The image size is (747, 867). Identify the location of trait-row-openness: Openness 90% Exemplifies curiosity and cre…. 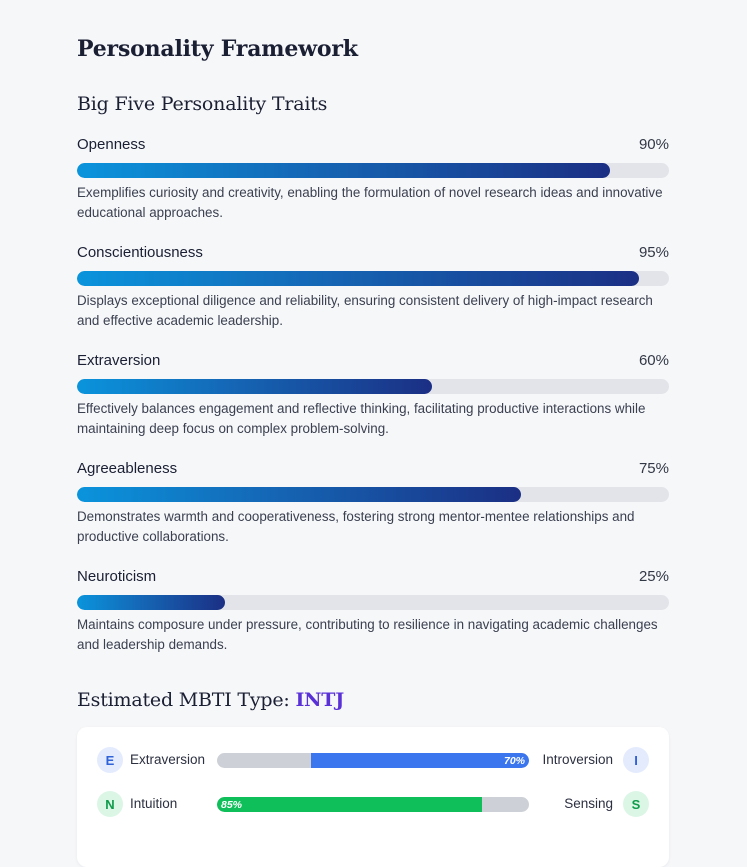
(373, 190).